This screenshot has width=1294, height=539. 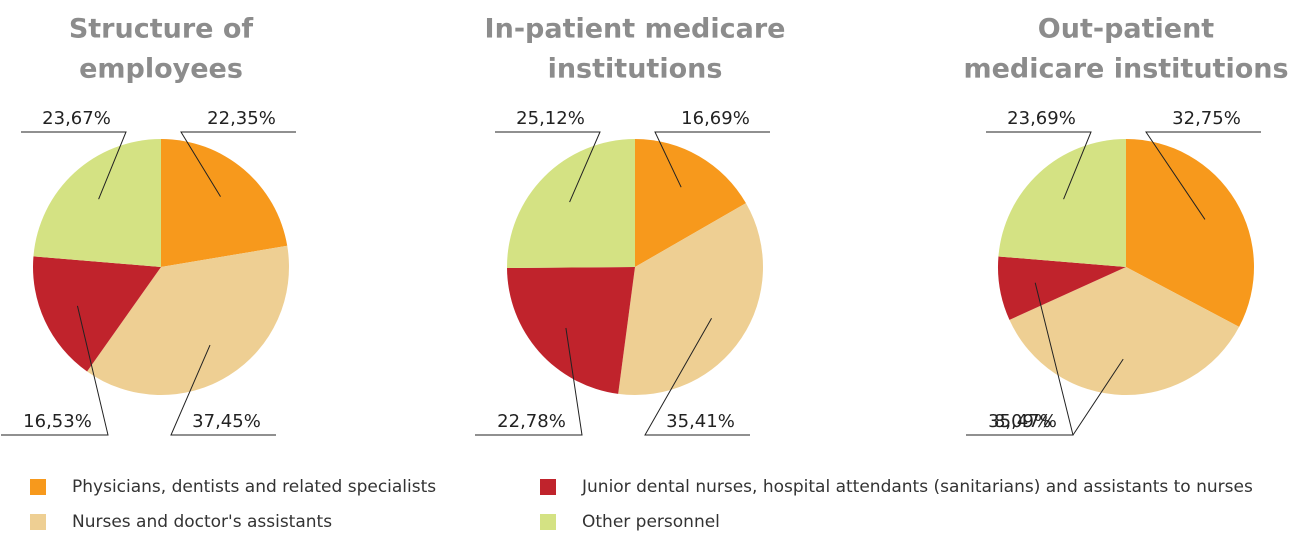 What do you see at coordinates (76, 118) in the screenshot?
I see `data-label: 23,67%` at bounding box center [76, 118].